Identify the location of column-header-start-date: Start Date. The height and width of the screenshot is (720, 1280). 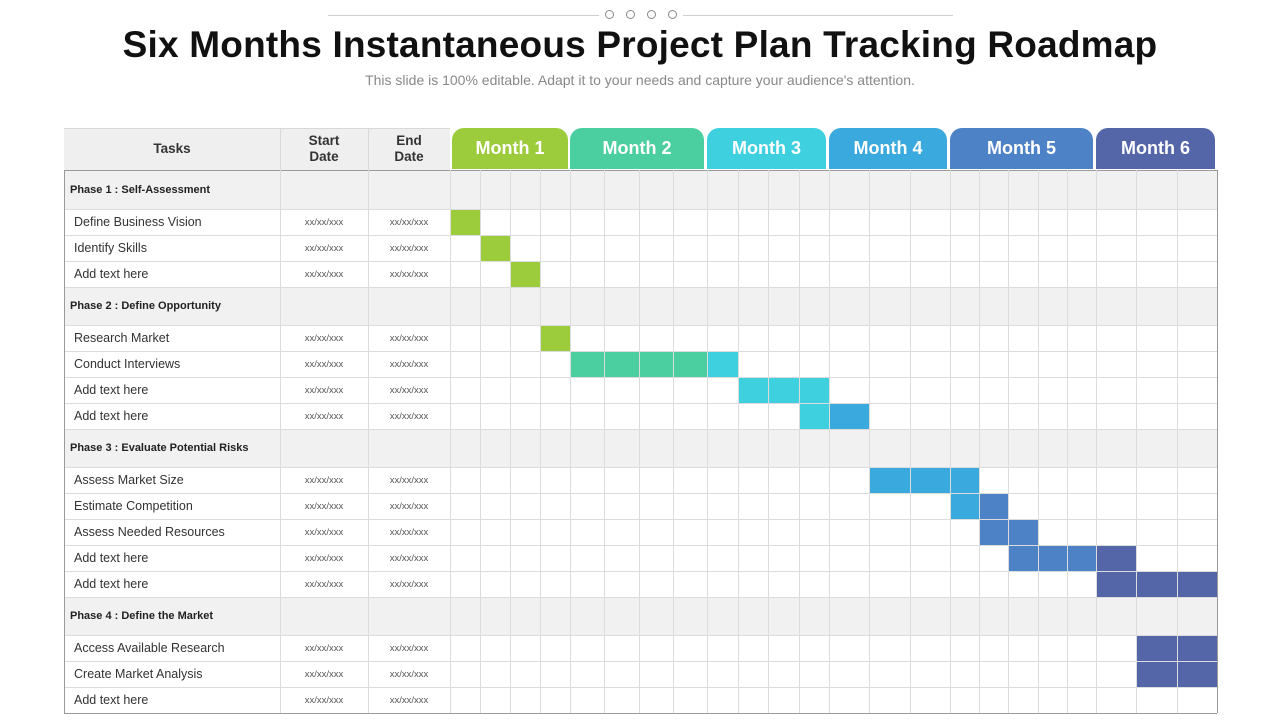
(324, 148).